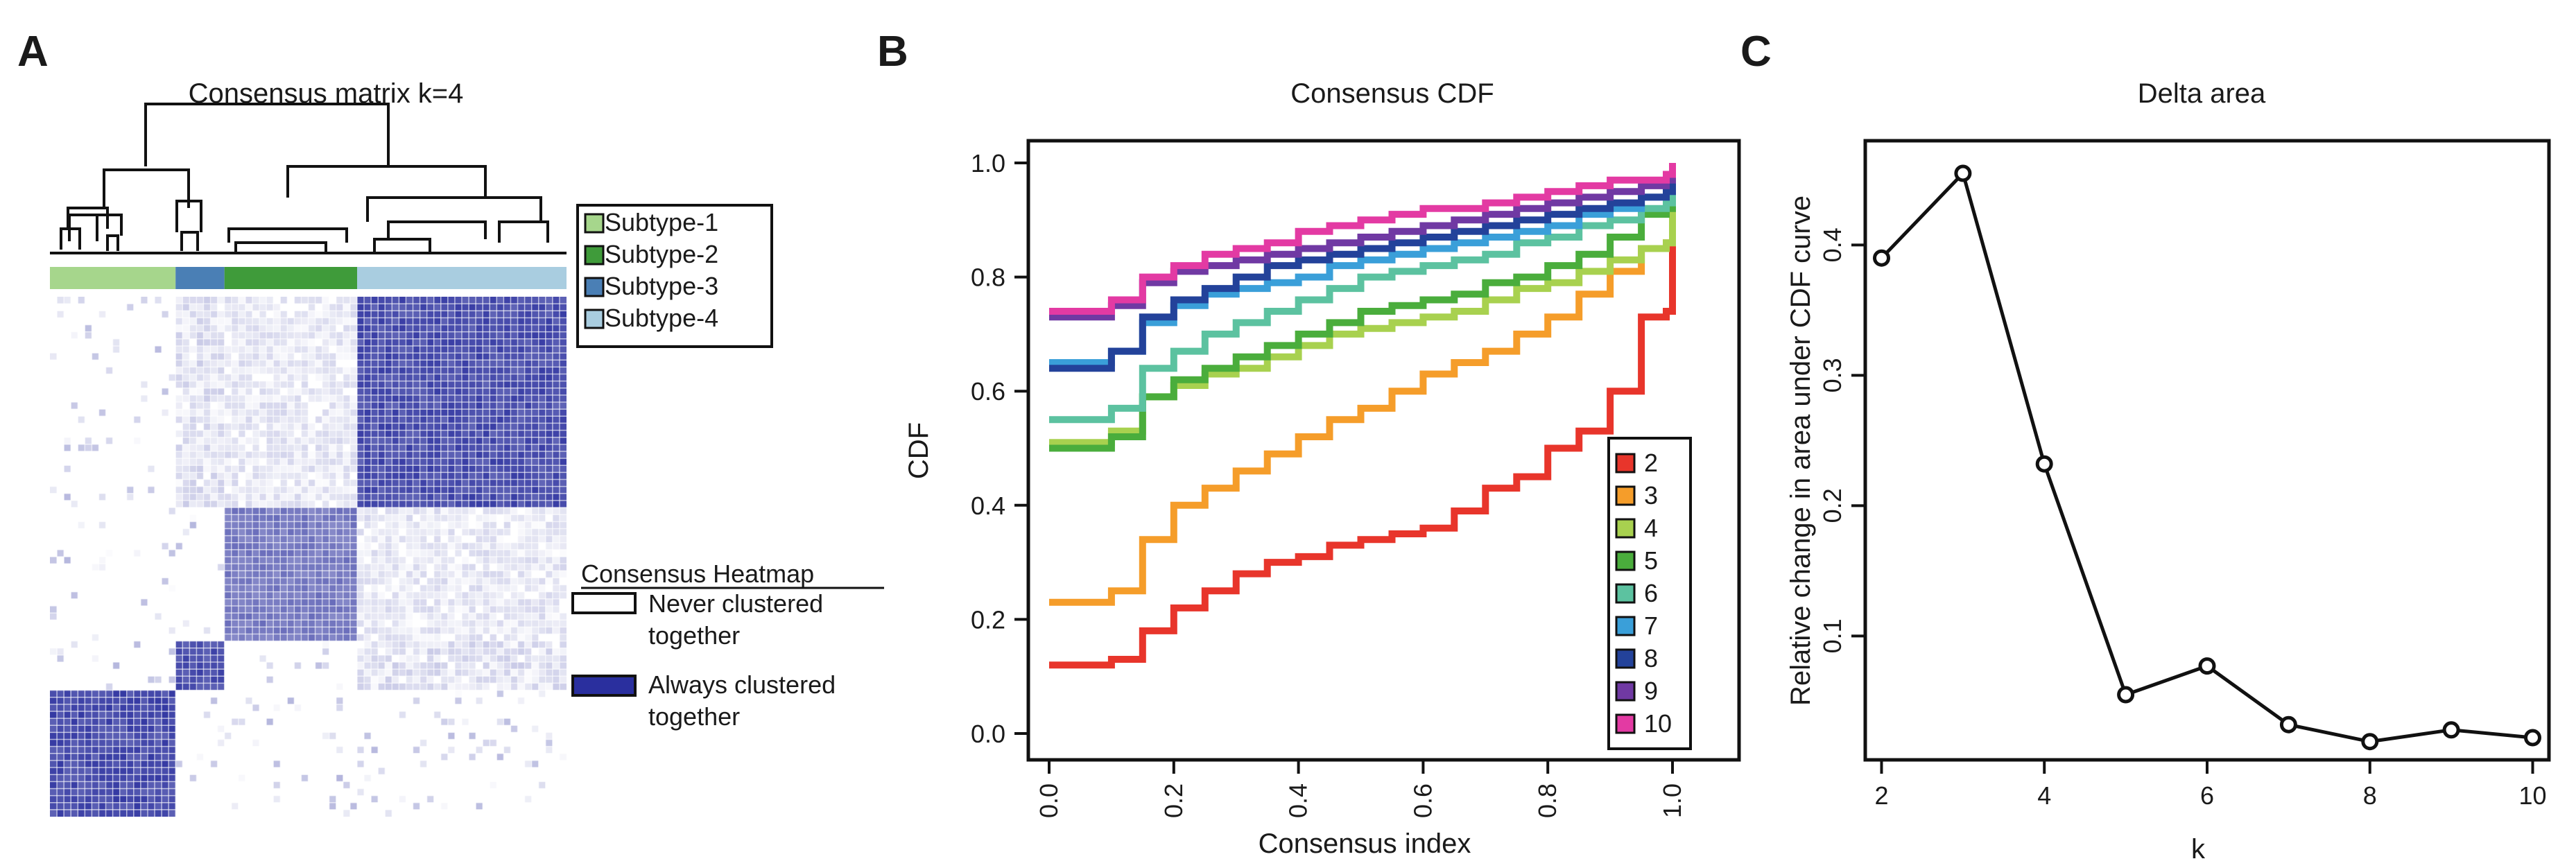  I want to click on dendrogram-branch, so click(287, 235).